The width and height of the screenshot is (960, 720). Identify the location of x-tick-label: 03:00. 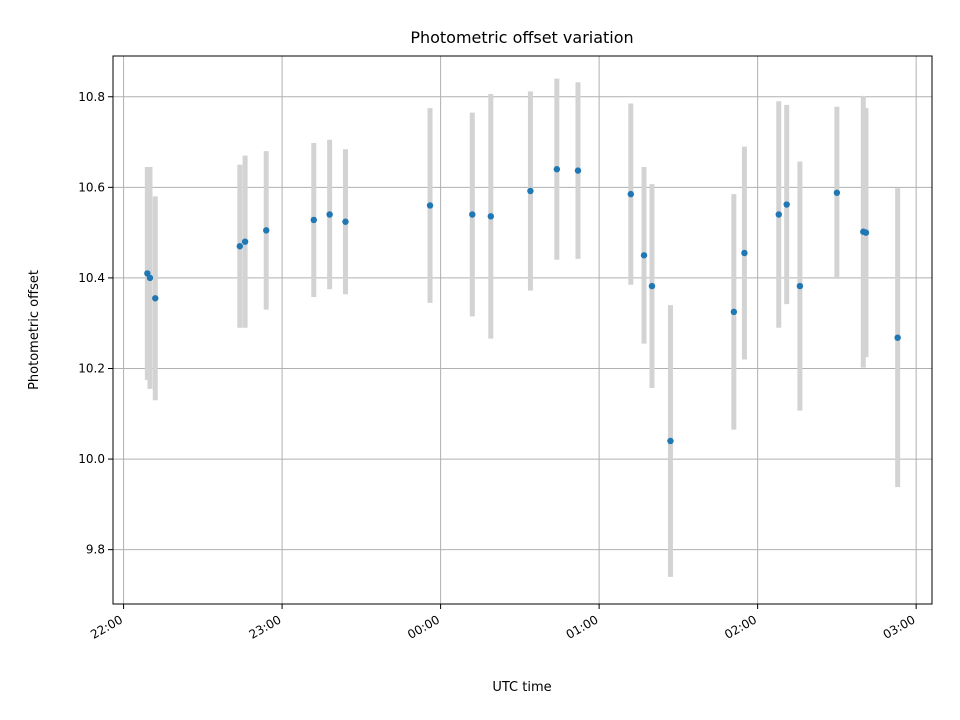
(899, 626).